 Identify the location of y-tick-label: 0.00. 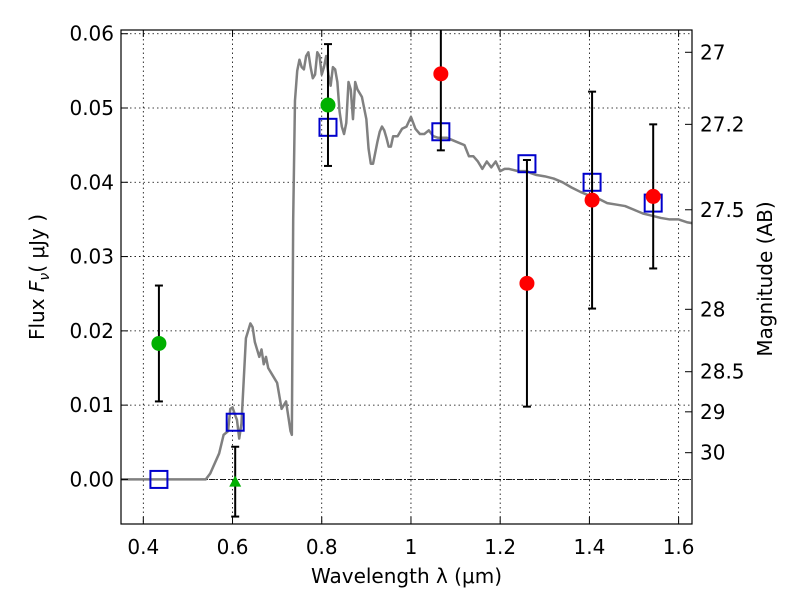
(91, 479).